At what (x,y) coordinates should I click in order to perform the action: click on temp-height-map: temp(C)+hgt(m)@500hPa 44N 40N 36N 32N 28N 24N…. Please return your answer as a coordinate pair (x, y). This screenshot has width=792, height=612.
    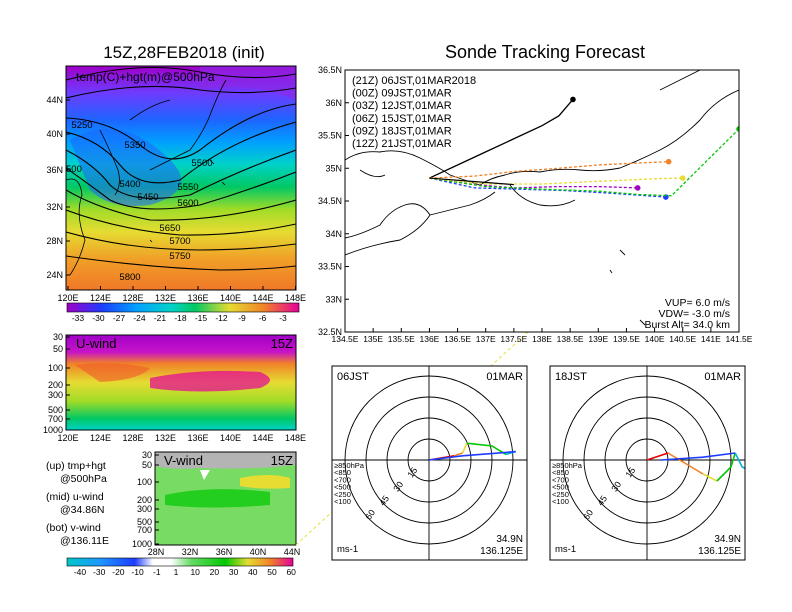
    Looking at the image, I should click on (176, 184).